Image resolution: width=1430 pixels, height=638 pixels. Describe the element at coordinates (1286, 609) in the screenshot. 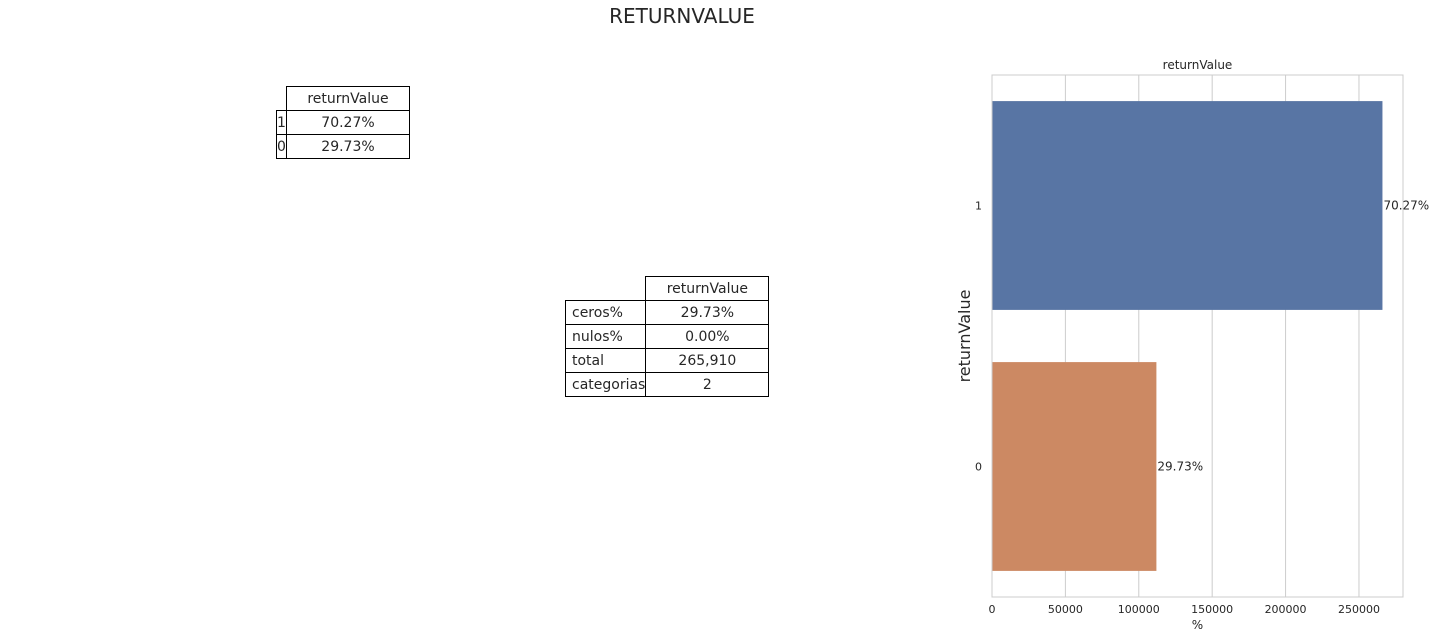

I see `x-tick-label: 200000` at that location.